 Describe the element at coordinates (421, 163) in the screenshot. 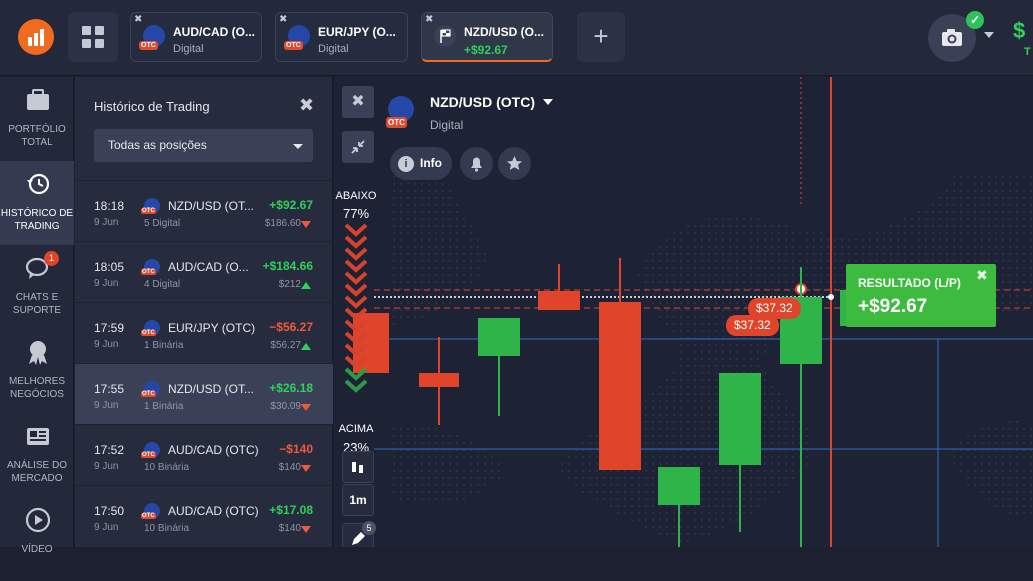

I see `info-button: i Info` at that location.